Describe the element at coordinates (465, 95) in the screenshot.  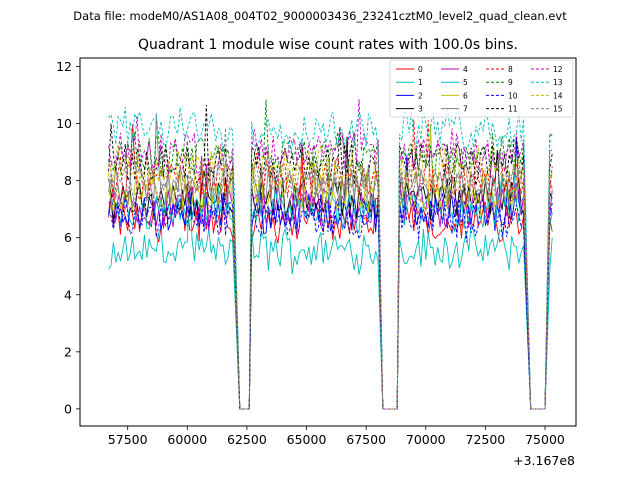
I see `legend-label-6: 6` at that location.